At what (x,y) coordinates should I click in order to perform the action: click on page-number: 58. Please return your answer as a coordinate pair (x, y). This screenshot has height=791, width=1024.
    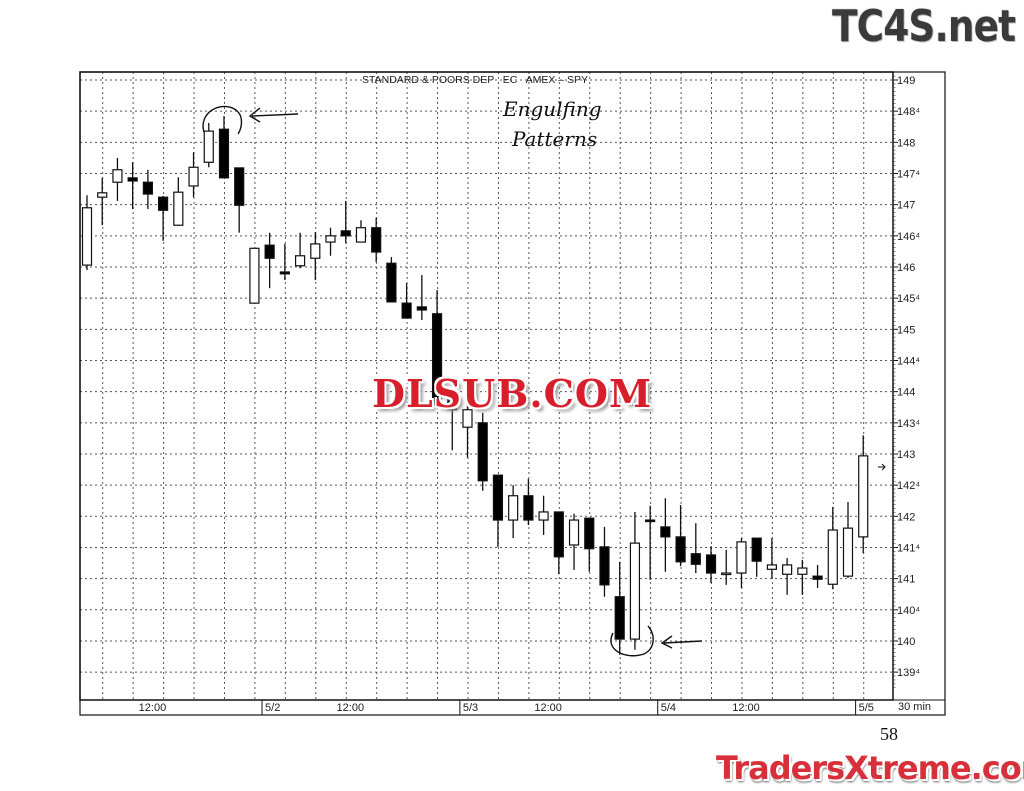
    Looking at the image, I should click on (889, 734).